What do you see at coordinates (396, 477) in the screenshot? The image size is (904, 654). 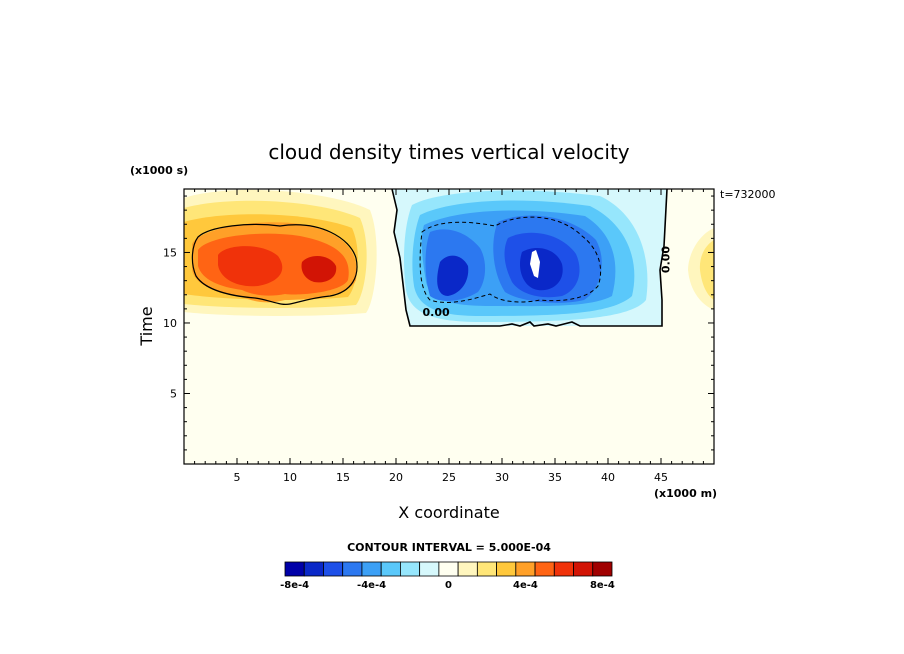 I see `x-tick-label: 20` at bounding box center [396, 477].